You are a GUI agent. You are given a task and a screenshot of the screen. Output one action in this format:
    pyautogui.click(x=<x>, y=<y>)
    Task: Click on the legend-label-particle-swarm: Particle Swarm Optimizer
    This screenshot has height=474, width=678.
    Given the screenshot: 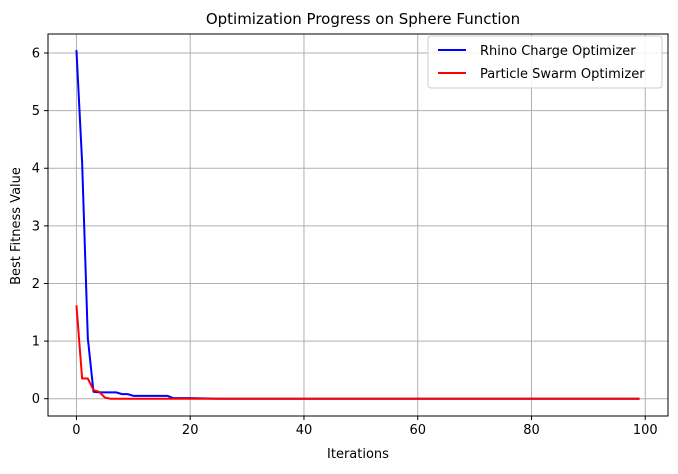 What is the action you would take?
    pyautogui.click(x=562, y=74)
    